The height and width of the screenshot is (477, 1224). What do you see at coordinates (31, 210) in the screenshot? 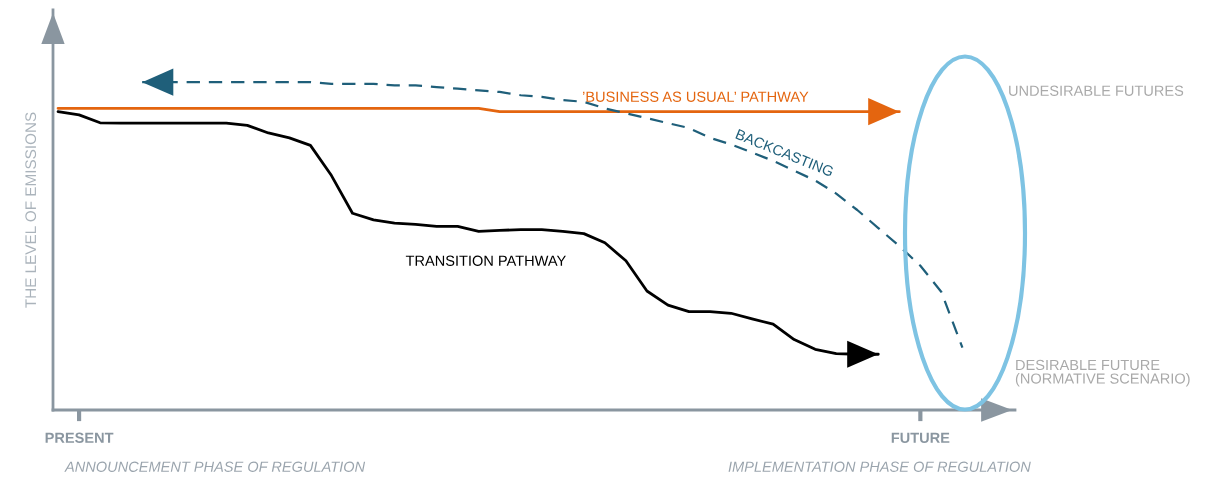
I see `y-axis-title: THE LEVEL OF EMISSIONS` at bounding box center [31, 210].